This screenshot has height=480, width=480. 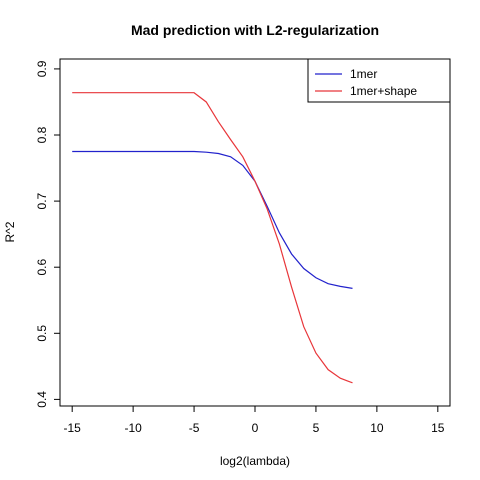 What do you see at coordinates (255, 461) in the screenshot?
I see `x-axis-label: log2(lambda)` at bounding box center [255, 461].